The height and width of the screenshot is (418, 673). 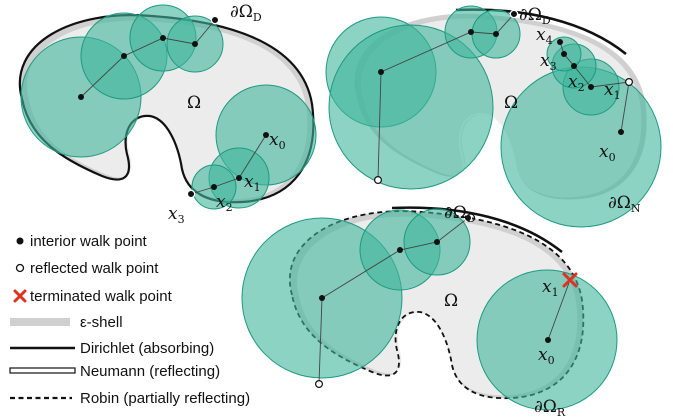 What do you see at coordinates (624, 204) in the screenshot?
I see `panel-neumann-boundary-label-n: ∂ΩN` at bounding box center [624, 204].